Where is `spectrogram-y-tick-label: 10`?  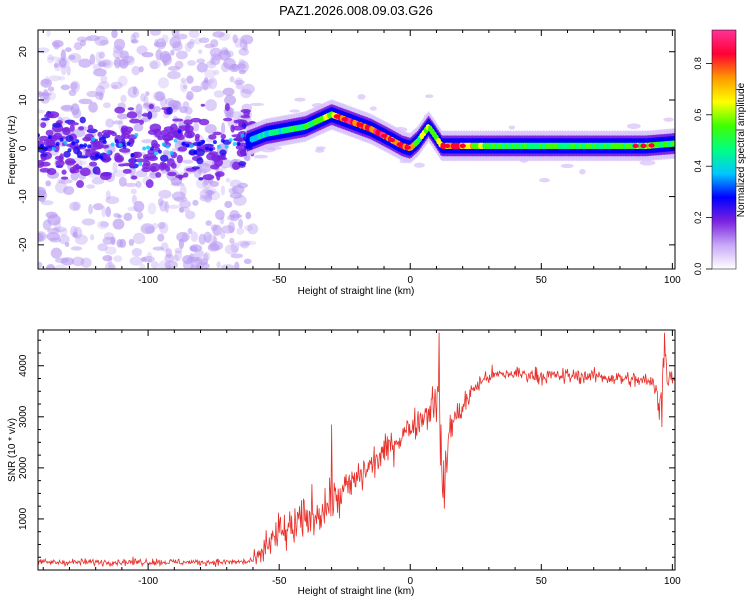
spectrogram-y-tick-label: 10 is located at coordinates (23, 100).